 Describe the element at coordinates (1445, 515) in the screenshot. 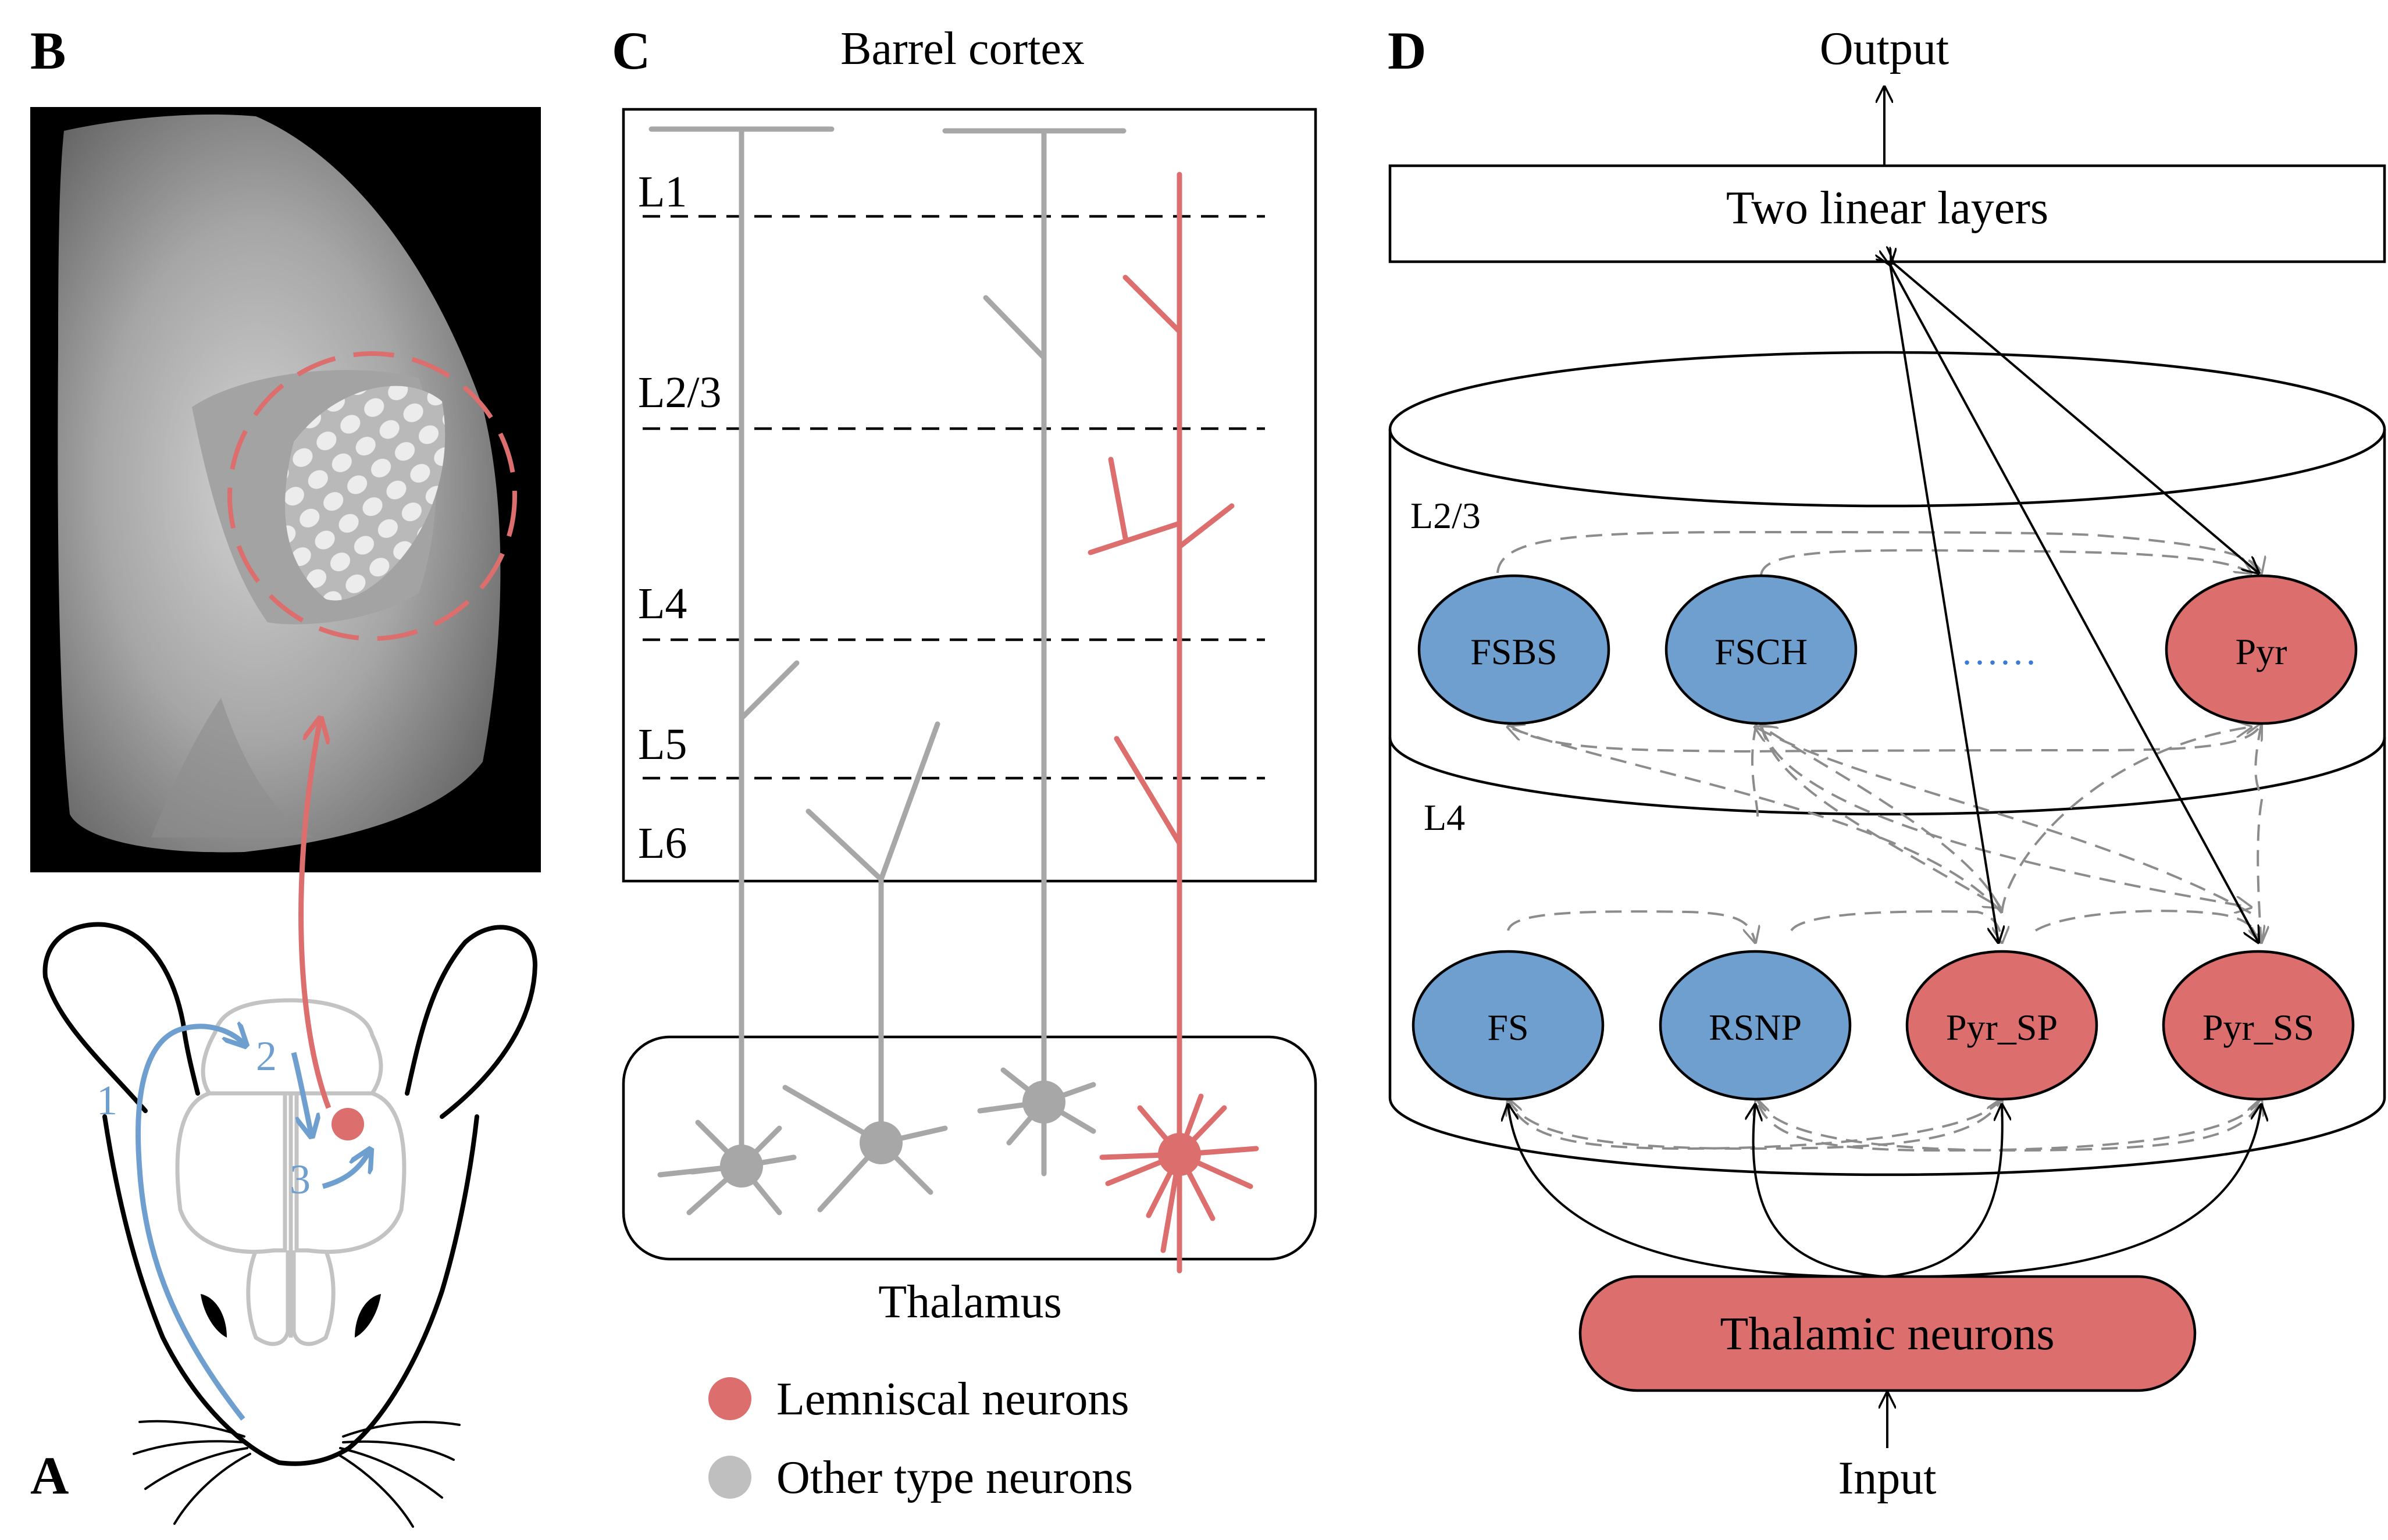

I see `layer-l23-label: L2/3` at that location.